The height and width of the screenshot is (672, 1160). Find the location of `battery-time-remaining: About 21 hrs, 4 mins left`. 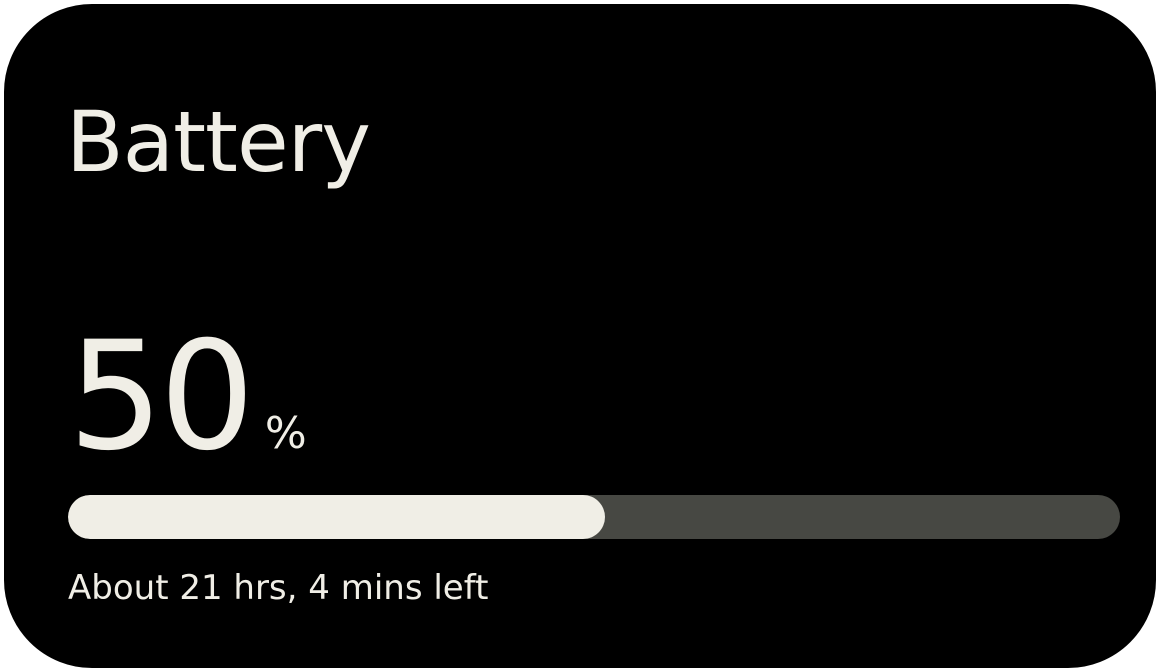

battery-time-remaining: About 21 hrs, 4 mins left is located at coordinates (278, 588).